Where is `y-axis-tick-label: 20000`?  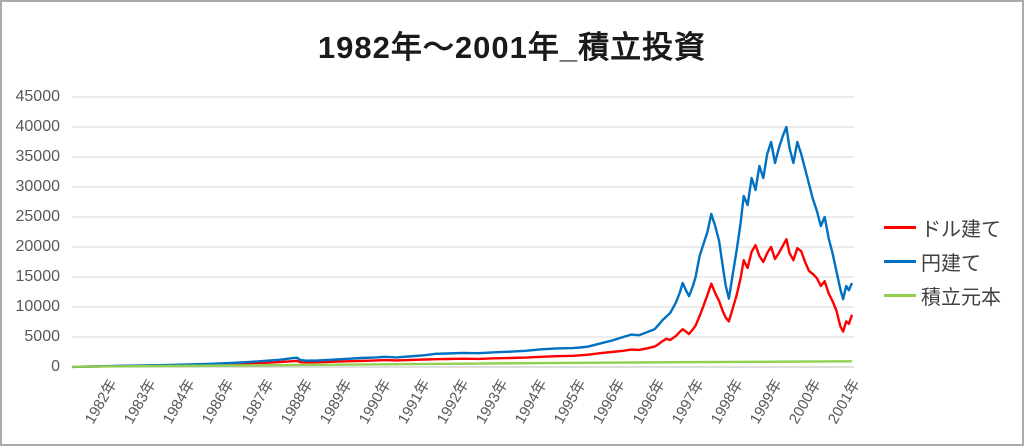
y-axis-tick-label: 20000 is located at coordinates (38, 246).